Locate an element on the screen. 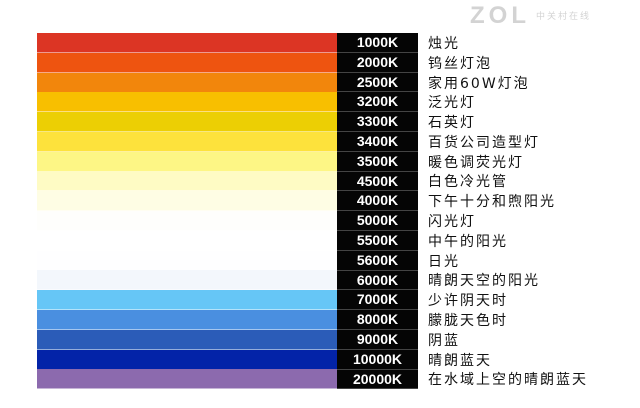 The height and width of the screenshot is (408, 640). temperature-row: 6000K 晴朗天空的阳光 is located at coordinates (312, 280).